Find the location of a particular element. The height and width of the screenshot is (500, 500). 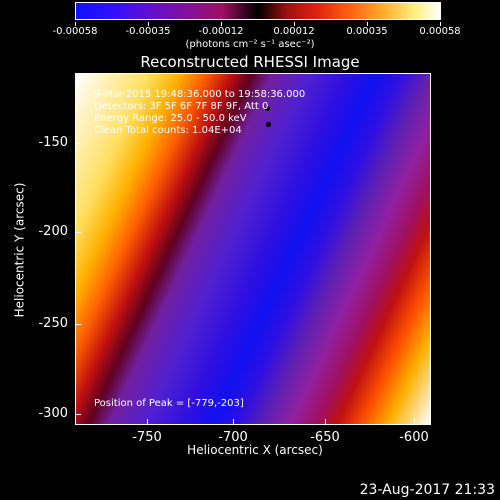

colorbar-tick-label: -0.00035 is located at coordinates (148, 31).